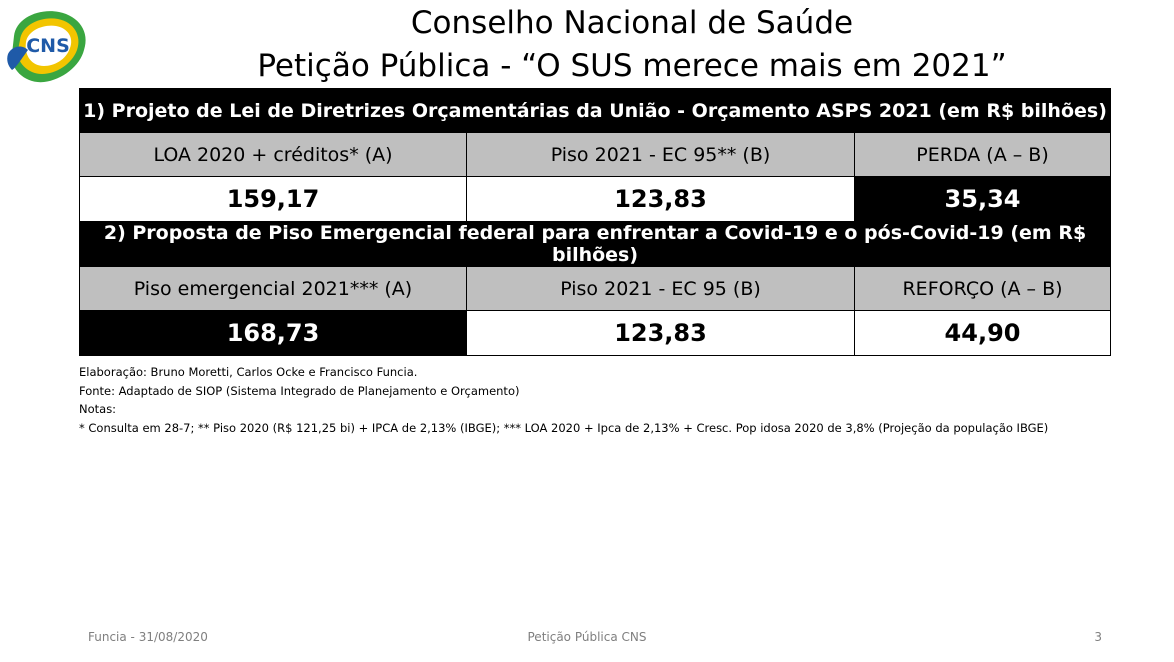  I want to click on section-1-value-row: 159,17 123,83 35,34, so click(595, 199).